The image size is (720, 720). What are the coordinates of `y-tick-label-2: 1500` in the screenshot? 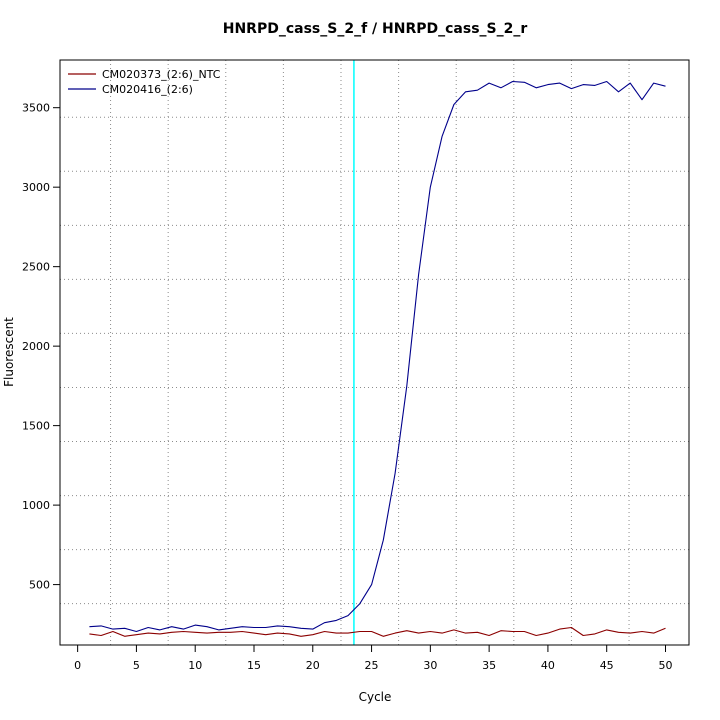 It's located at (36, 426).